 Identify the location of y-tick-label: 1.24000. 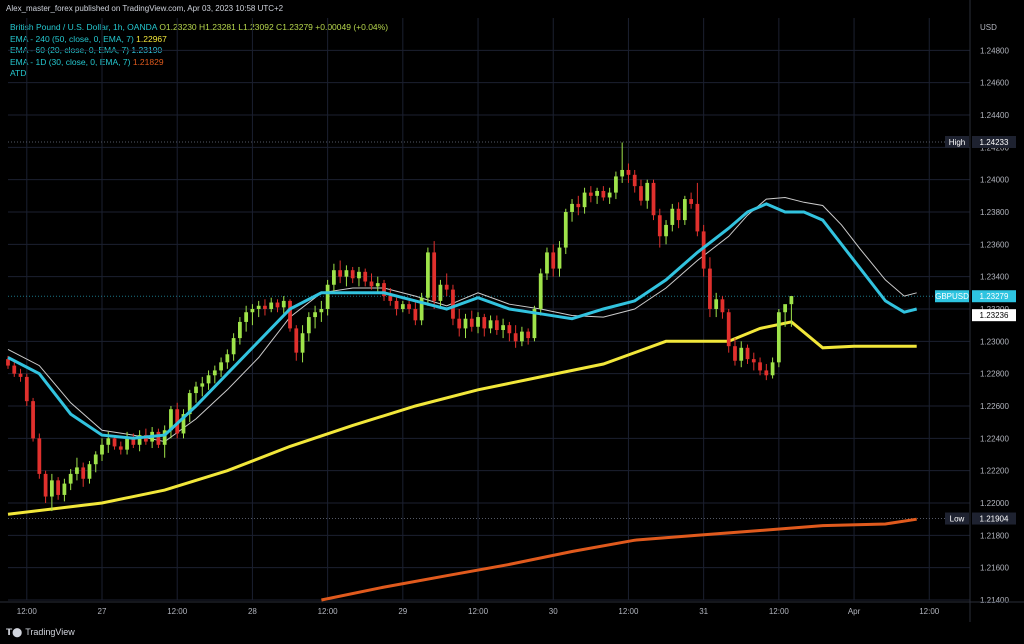
(994, 180).